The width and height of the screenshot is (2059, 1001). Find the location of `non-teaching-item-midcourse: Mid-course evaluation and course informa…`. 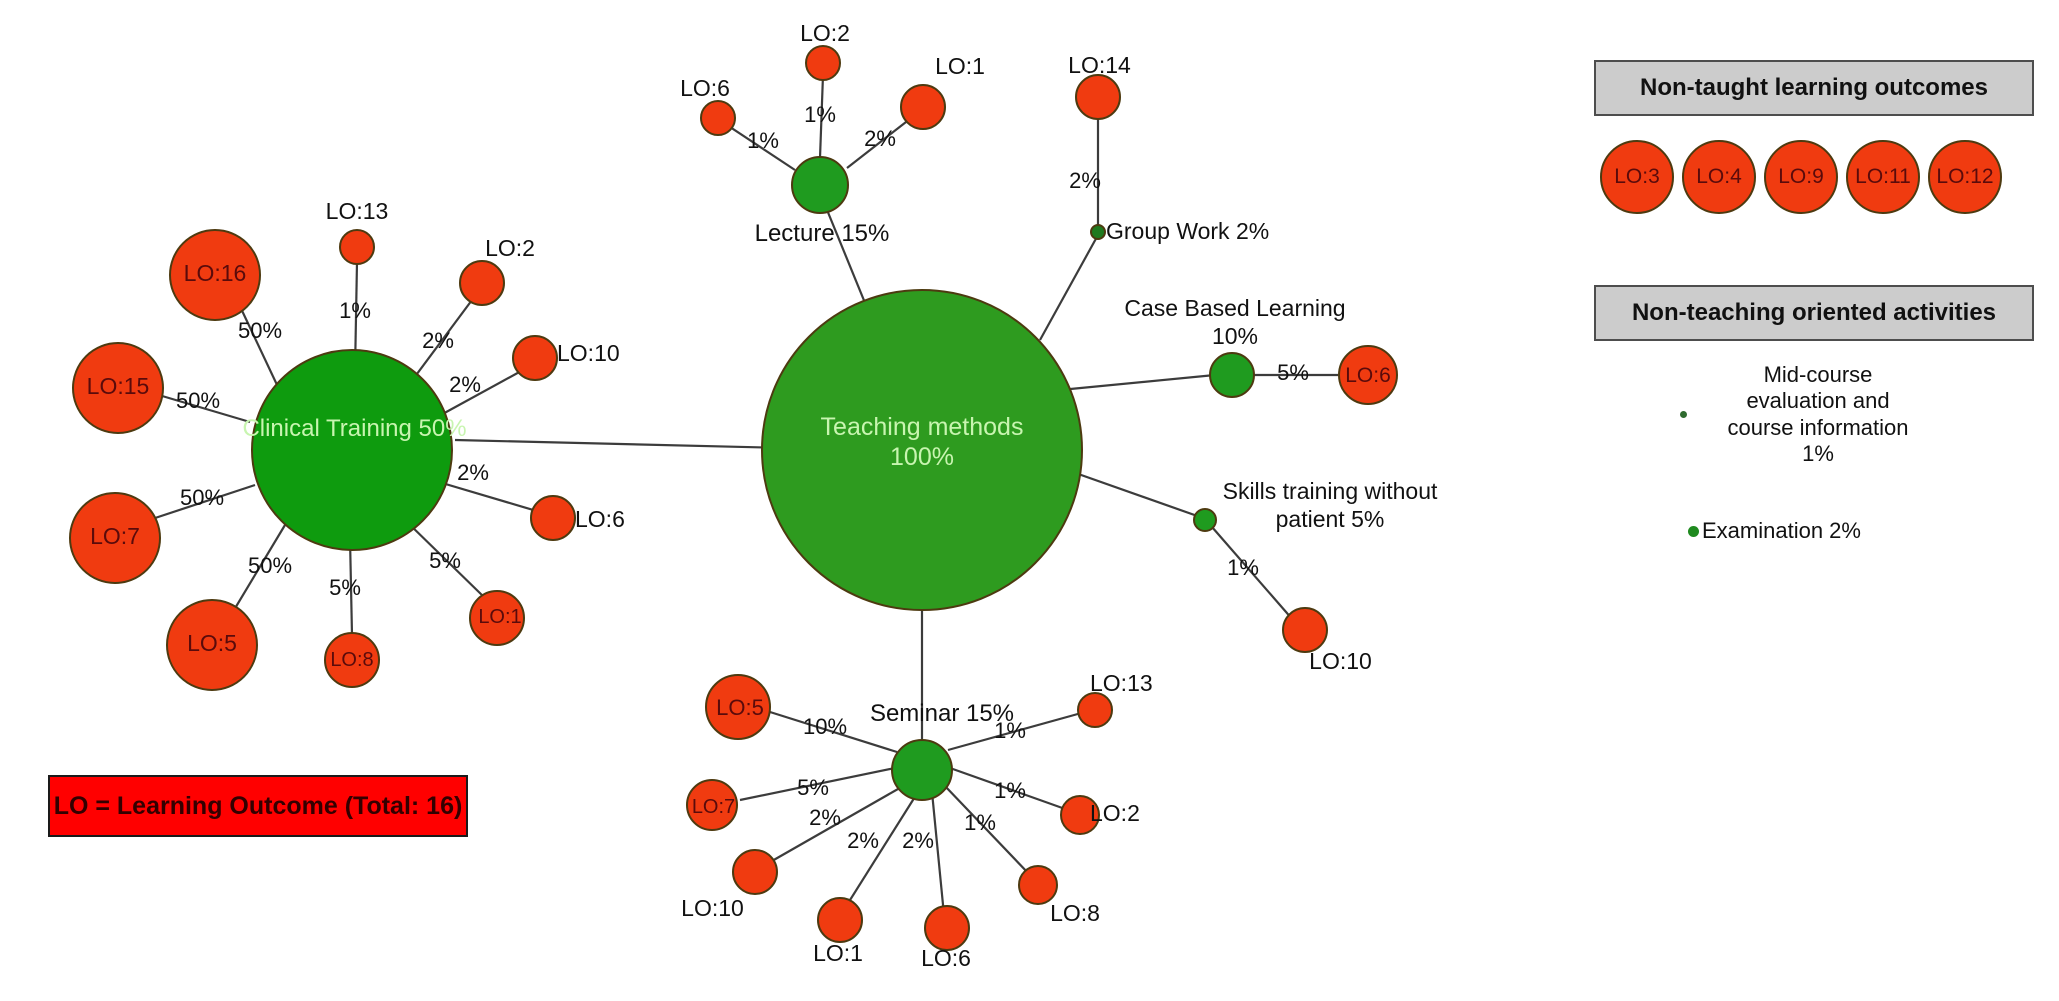

non-teaching-item-midcourse: Mid-course evaluation and course informa… is located at coordinates (1811, 415).